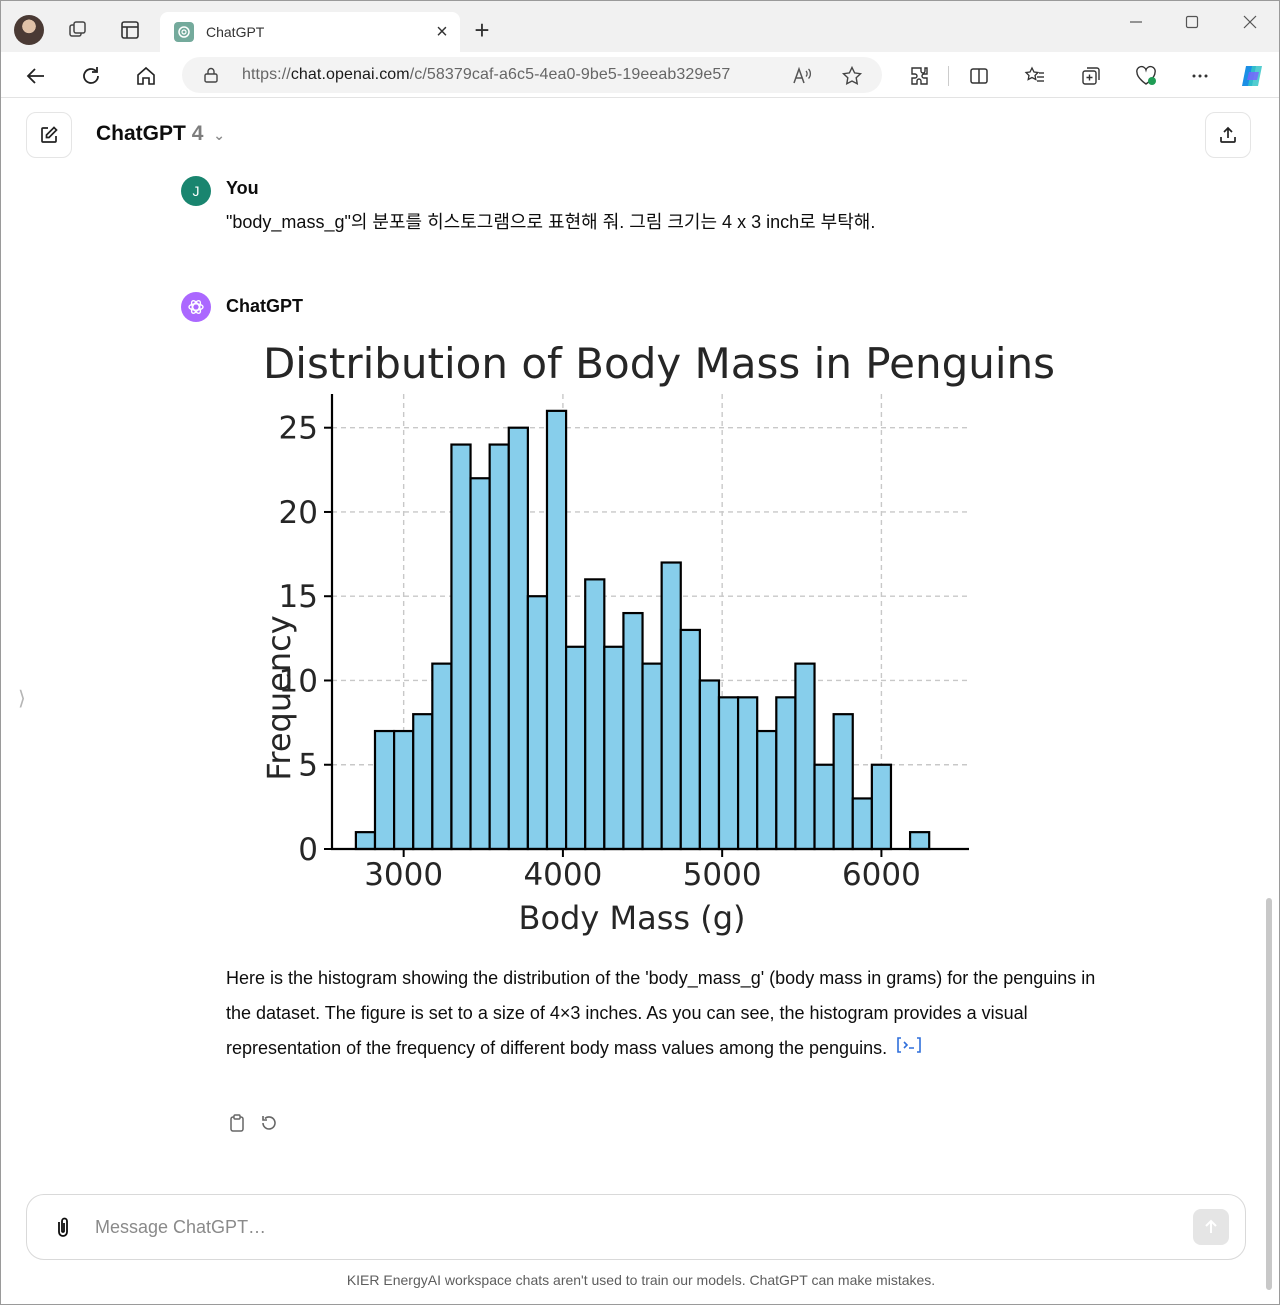 The image size is (1280, 1305). I want to click on model-name: ChatGPT, so click(141, 133).